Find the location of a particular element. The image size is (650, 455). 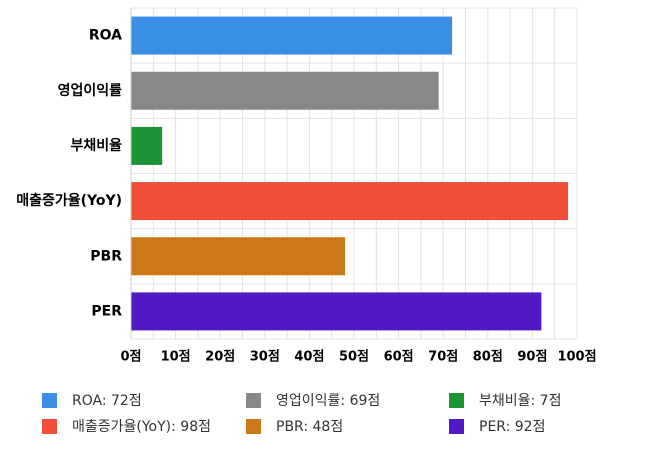

category-label: 영업이익률 is located at coordinates (90, 90).